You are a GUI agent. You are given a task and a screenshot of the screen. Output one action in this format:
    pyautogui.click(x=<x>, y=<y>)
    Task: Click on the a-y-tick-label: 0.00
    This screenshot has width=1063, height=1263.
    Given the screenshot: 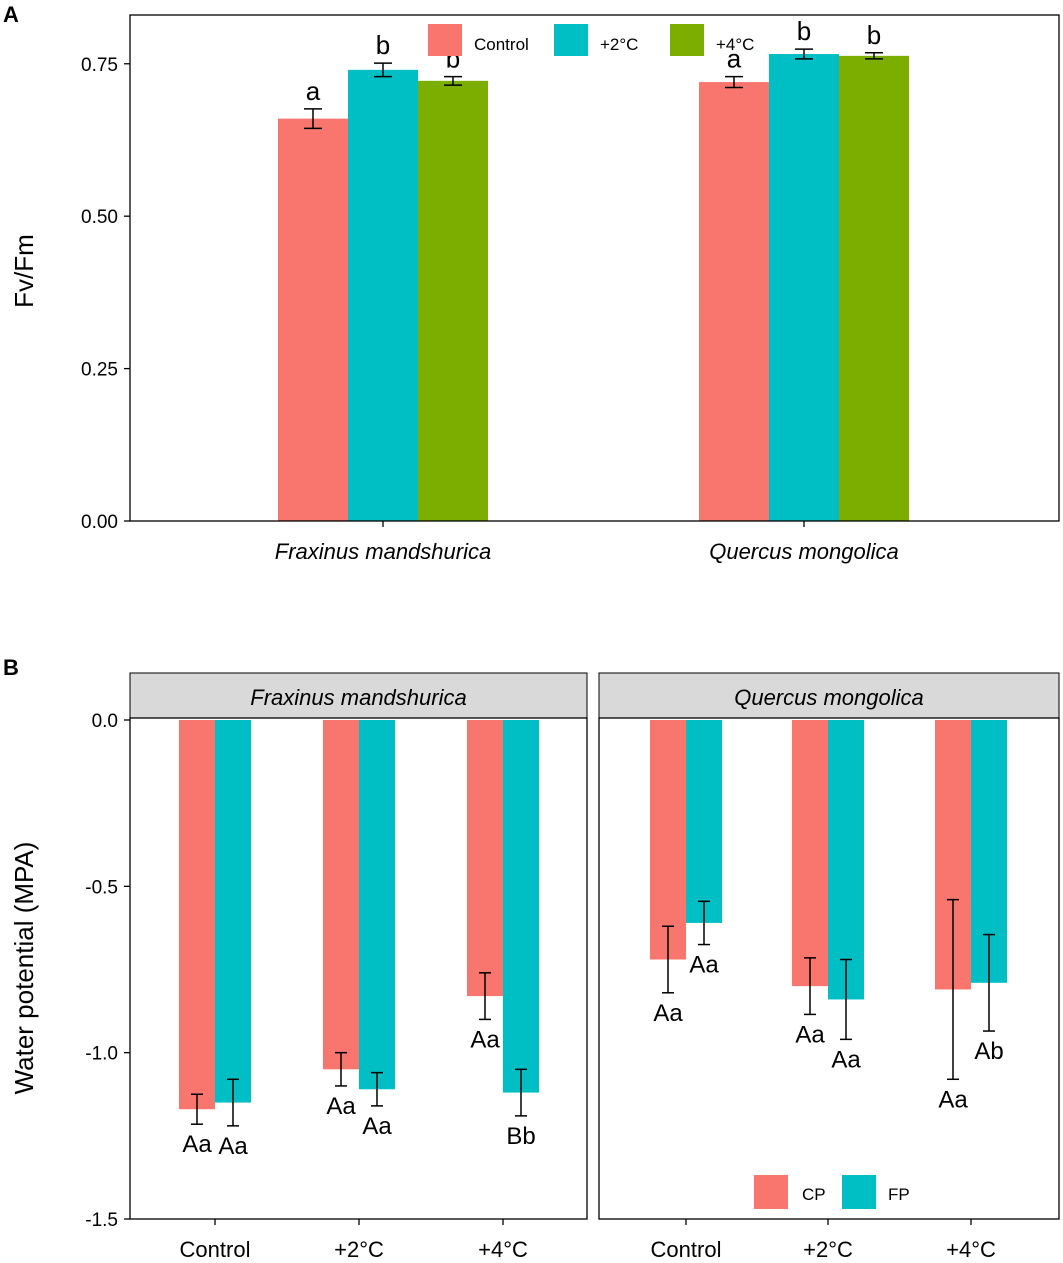 What is the action you would take?
    pyautogui.click(x=99, y=522)
    